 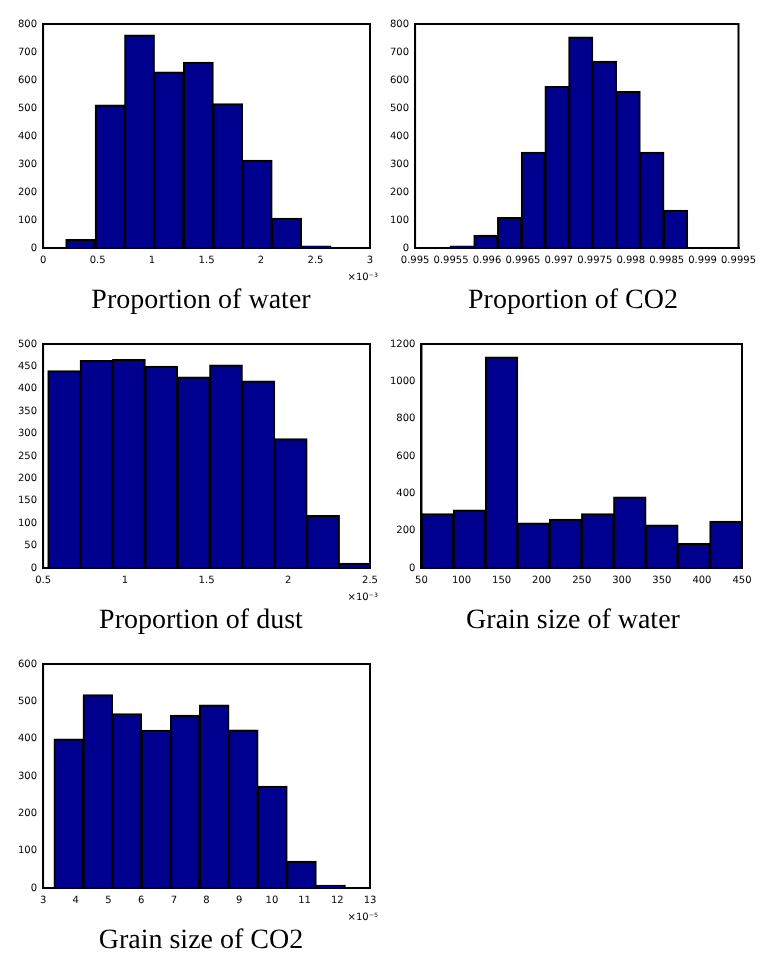 I want to click on x-axis-title: Proportion of water, so click(x=201, y=302).